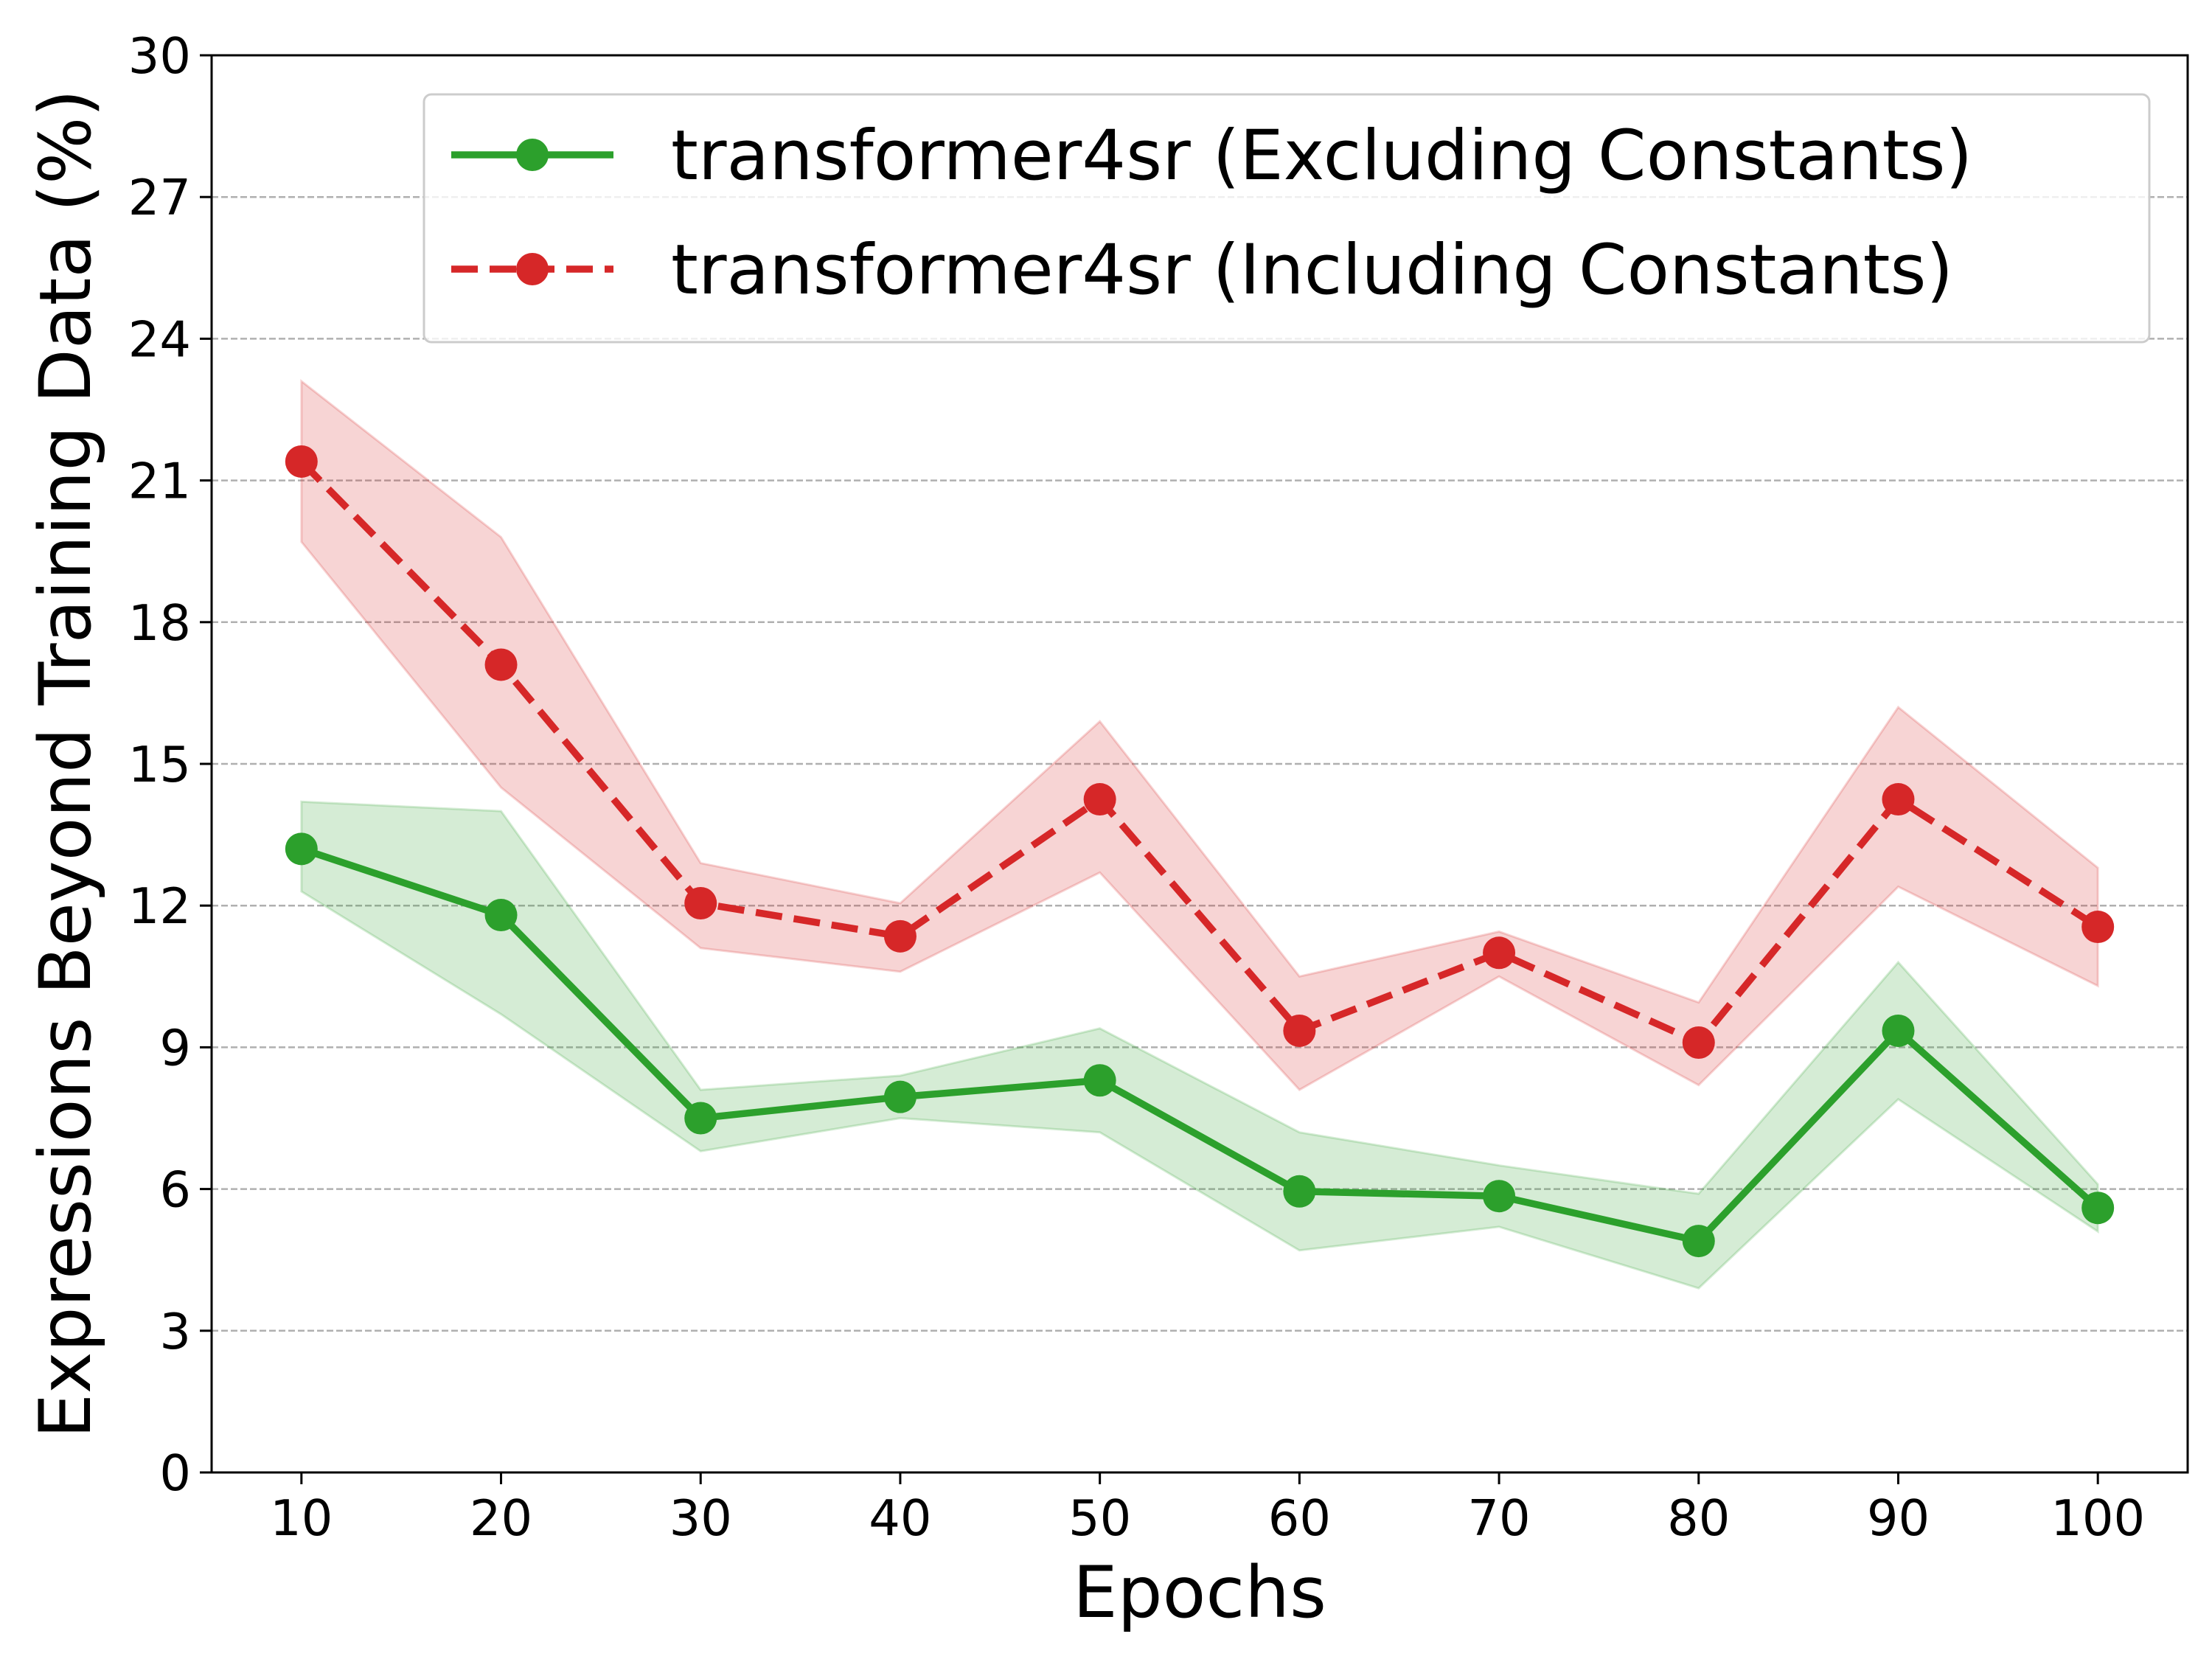 This screenshot has height=1659, width=2212. What do you see at coordinates (159, 481) in the screenshot?
I see `y-tick-label: 21` at bounding box center [159, 481].